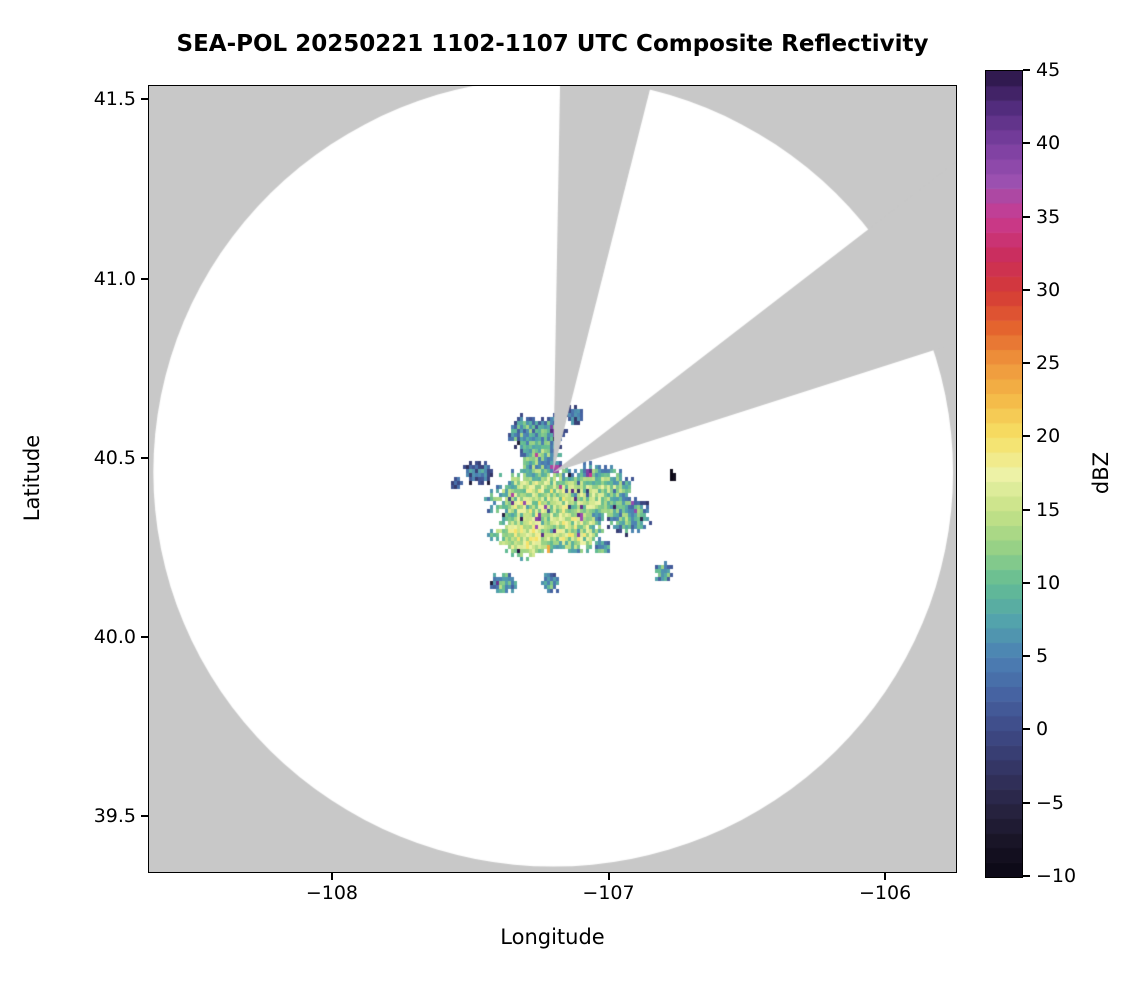 The width and height of the screenshot is (1146, 990). What do you see at coordinates (1048, 216) in the screenshot?
I see `colorbar-tick-label: 35` at bounding box center [1048, 216].